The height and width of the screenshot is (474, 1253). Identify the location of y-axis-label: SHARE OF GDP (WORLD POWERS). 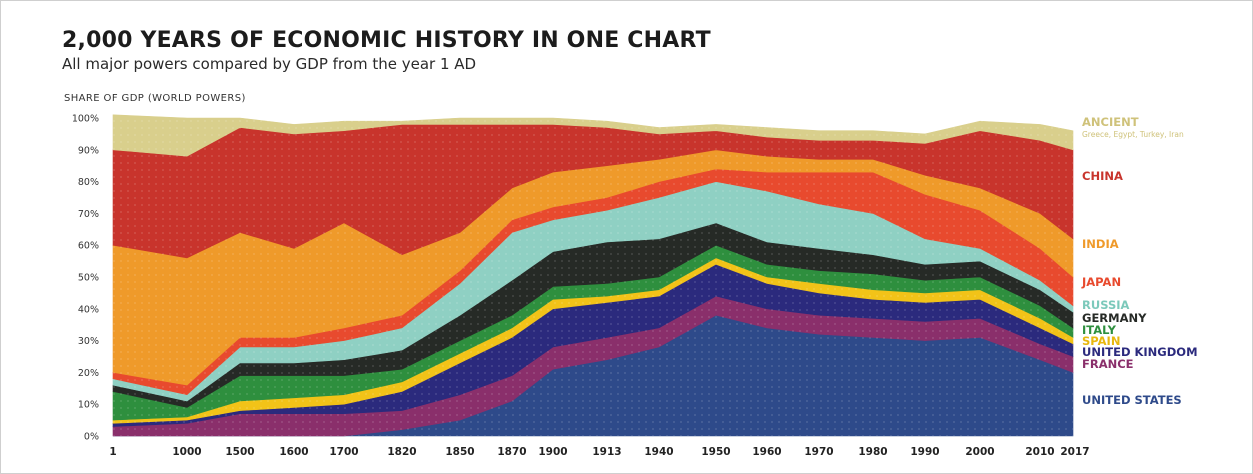
(155, 98).